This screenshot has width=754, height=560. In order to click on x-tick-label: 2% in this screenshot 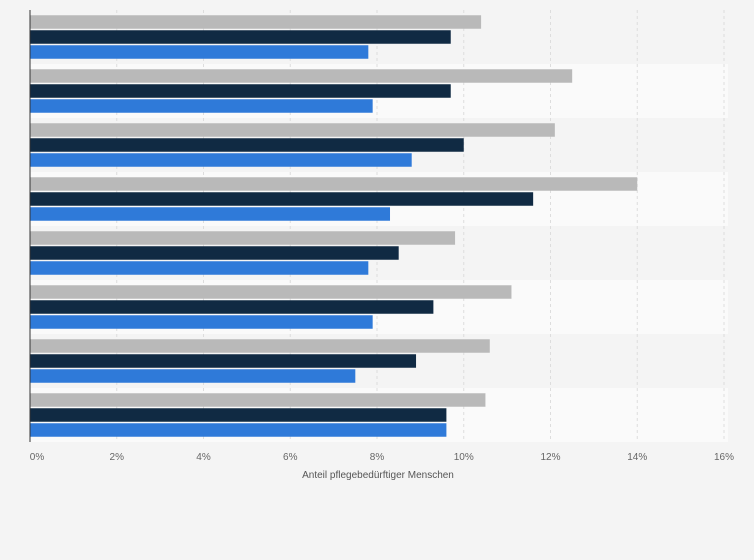, I will do `click(117, 457)`.